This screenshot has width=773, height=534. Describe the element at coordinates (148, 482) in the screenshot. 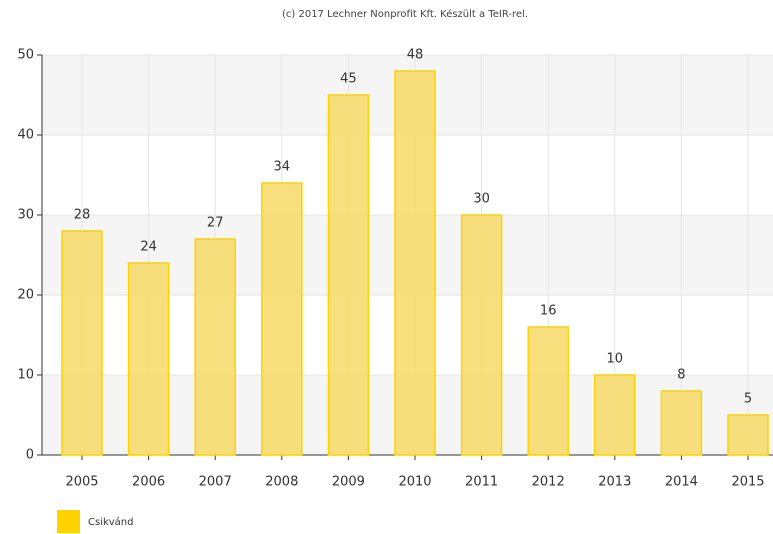

I see `x-tick-label: 2006` at that location.